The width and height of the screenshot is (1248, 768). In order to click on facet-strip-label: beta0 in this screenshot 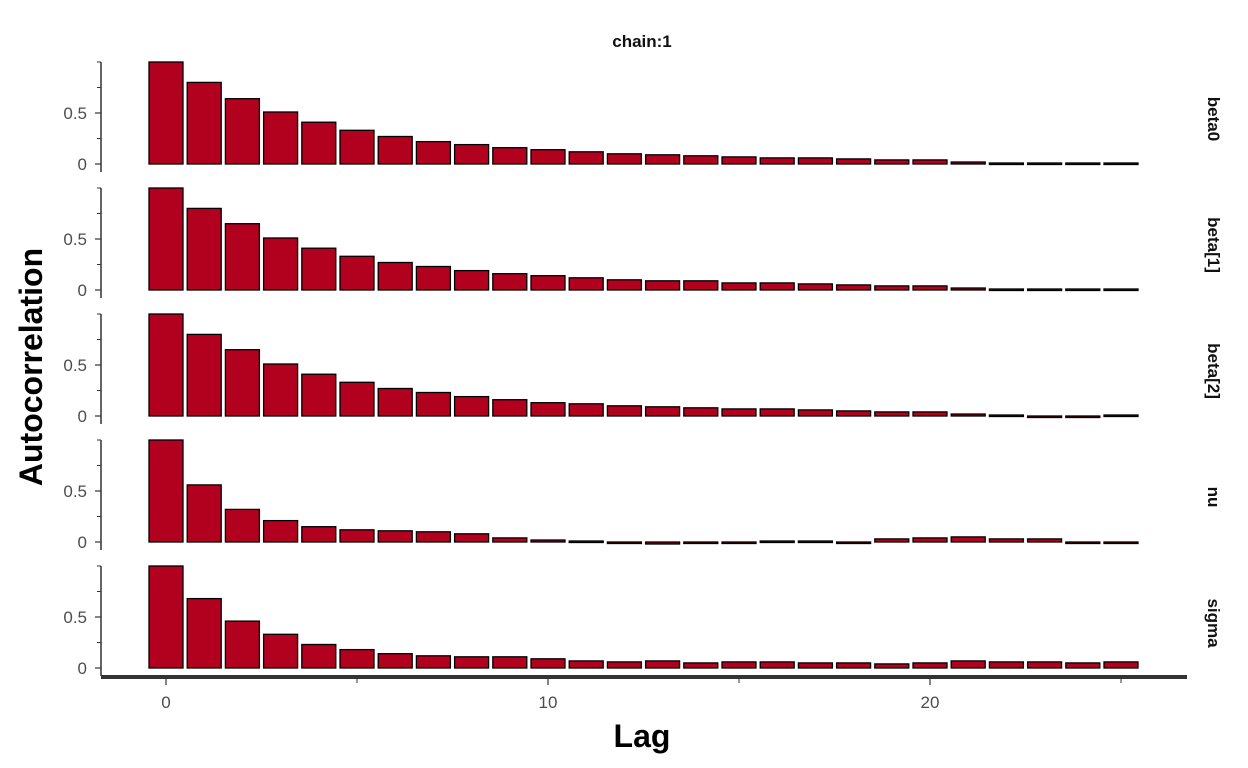, I will do `click(1213, 119)`.